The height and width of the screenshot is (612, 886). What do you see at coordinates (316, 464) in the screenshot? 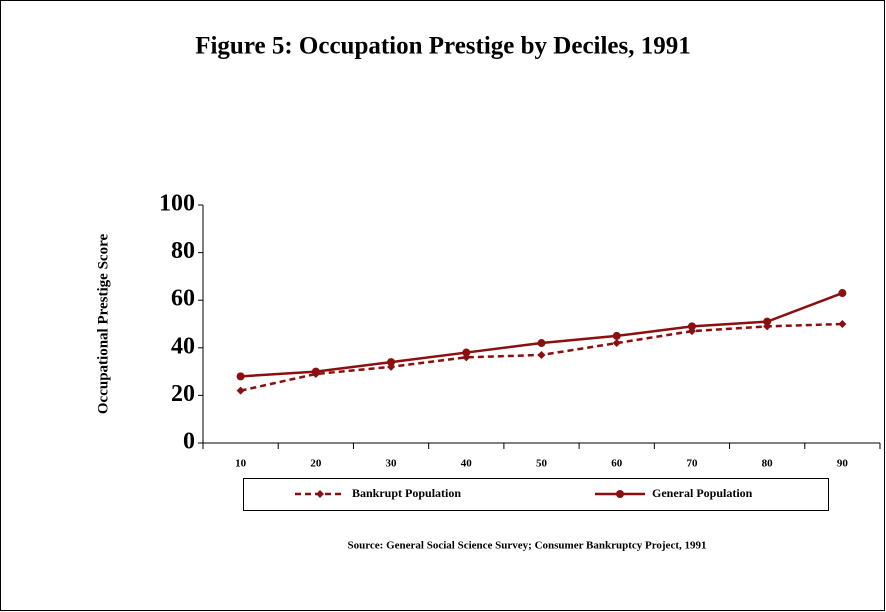
I see `x-tick-label: 20` at bounding box center [316, 464].